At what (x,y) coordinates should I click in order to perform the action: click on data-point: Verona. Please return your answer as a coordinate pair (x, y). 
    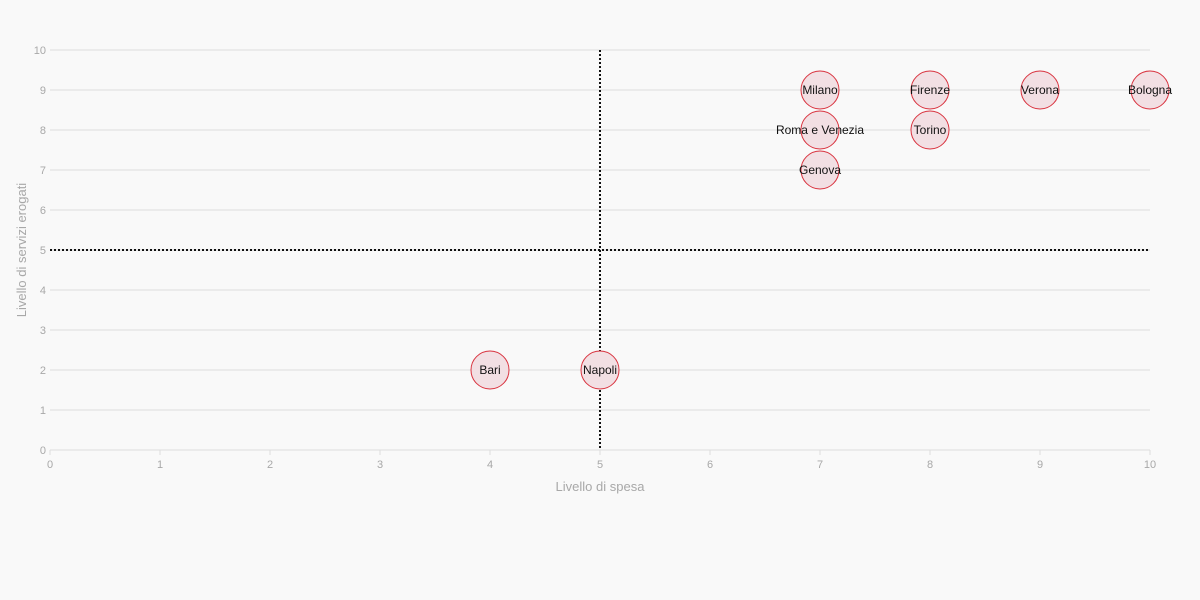
    Looking at the image, I should click on (1040, 90).